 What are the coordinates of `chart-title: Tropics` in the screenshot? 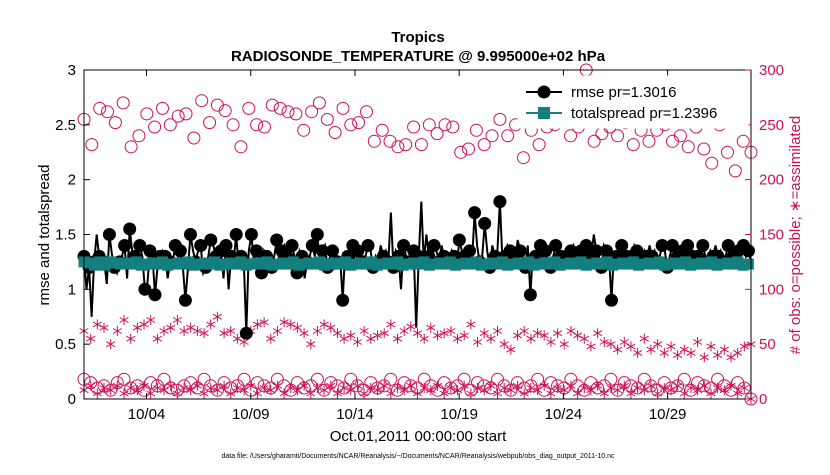 It's located at (417, 37).